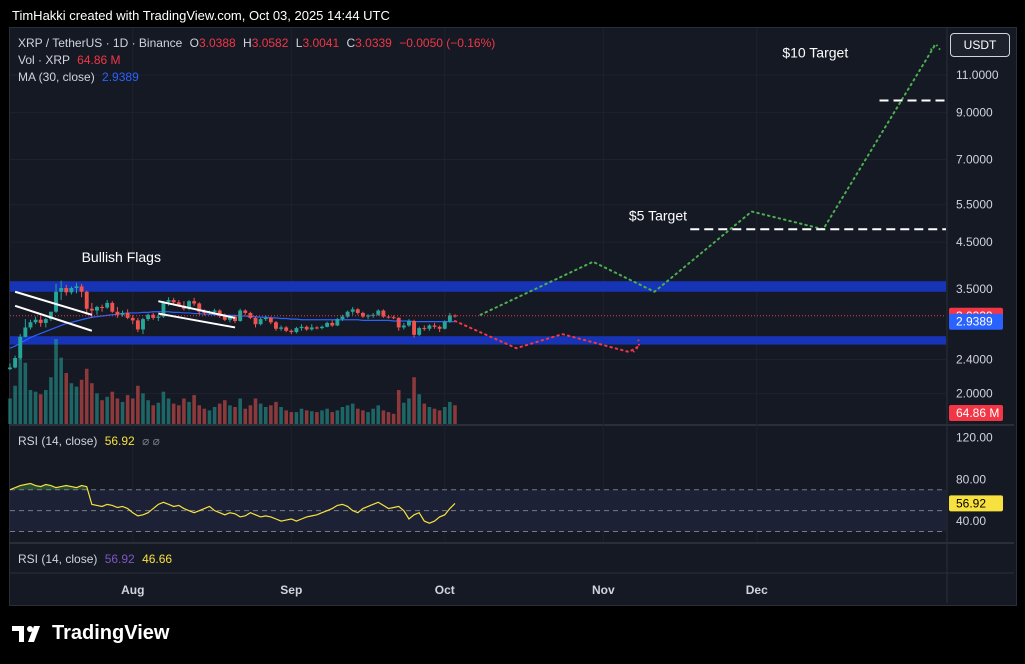  What do you see at coordinates (974, 160) in the screenshot?
I see `price-tick: 7.0000` at bounding box center [974, 160].